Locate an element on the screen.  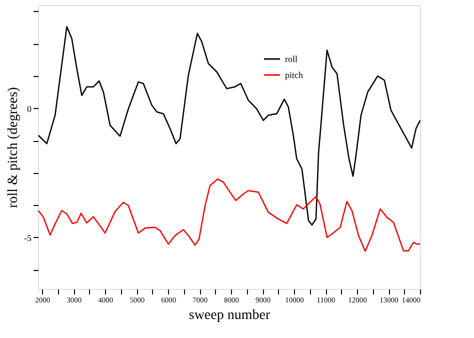
legend-label: pitch is located at coordinates (294, 75).